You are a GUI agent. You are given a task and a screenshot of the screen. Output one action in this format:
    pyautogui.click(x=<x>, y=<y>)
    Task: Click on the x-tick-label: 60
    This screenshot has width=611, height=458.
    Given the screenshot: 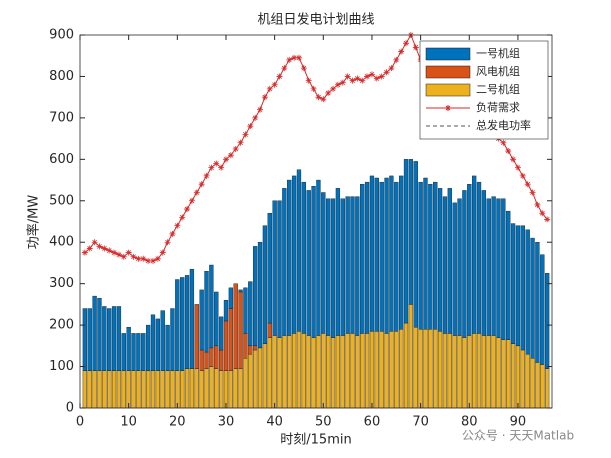 What is the action you would take?
    pyautogui.click(x=372, y=422)
    